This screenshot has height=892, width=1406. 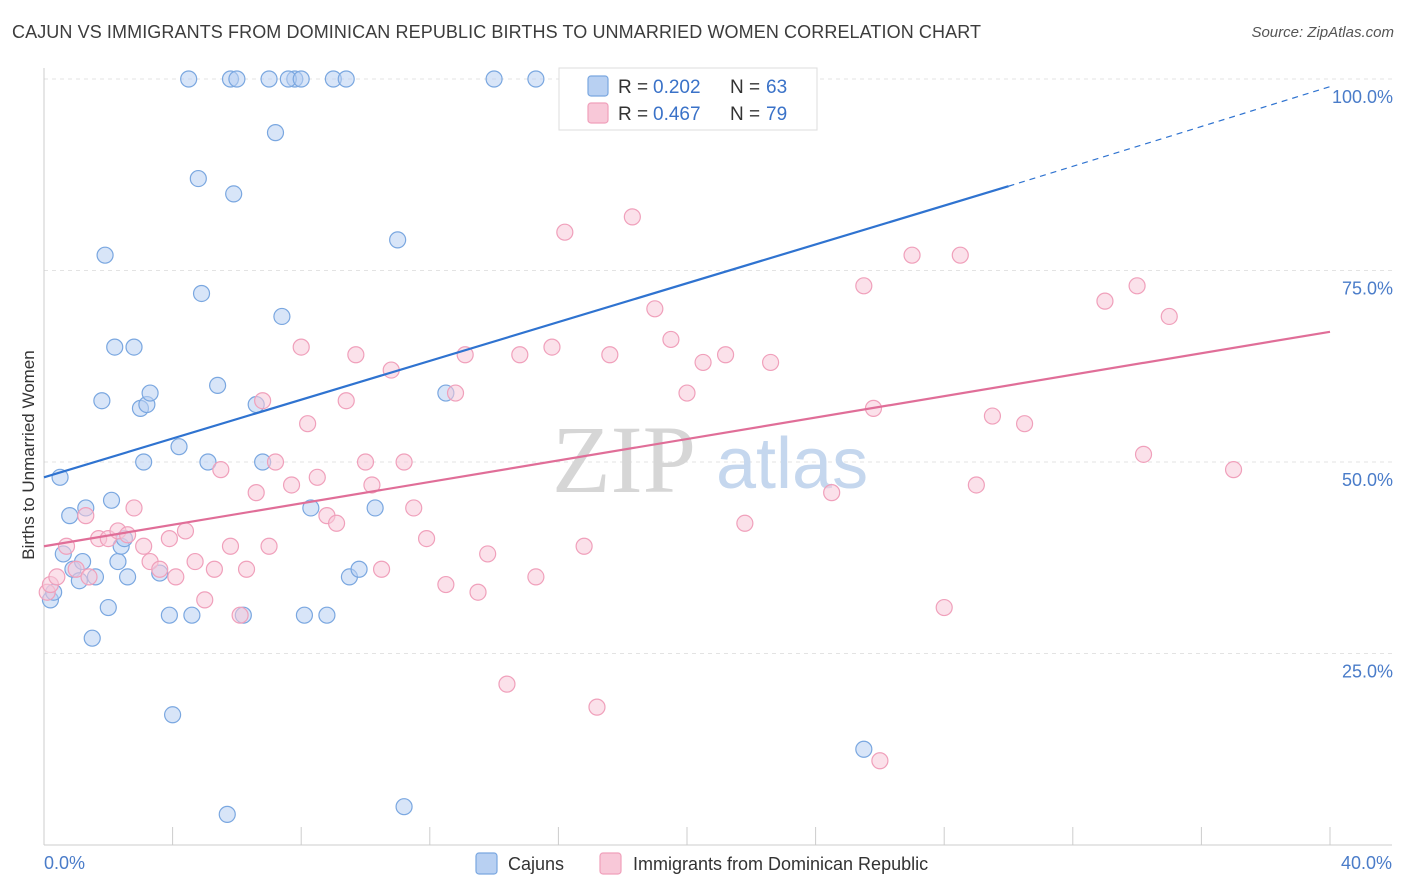 I want to click on bottom-legend-label-dominican: Immigrants from Dominican Republic, so click(x=780, y=864).